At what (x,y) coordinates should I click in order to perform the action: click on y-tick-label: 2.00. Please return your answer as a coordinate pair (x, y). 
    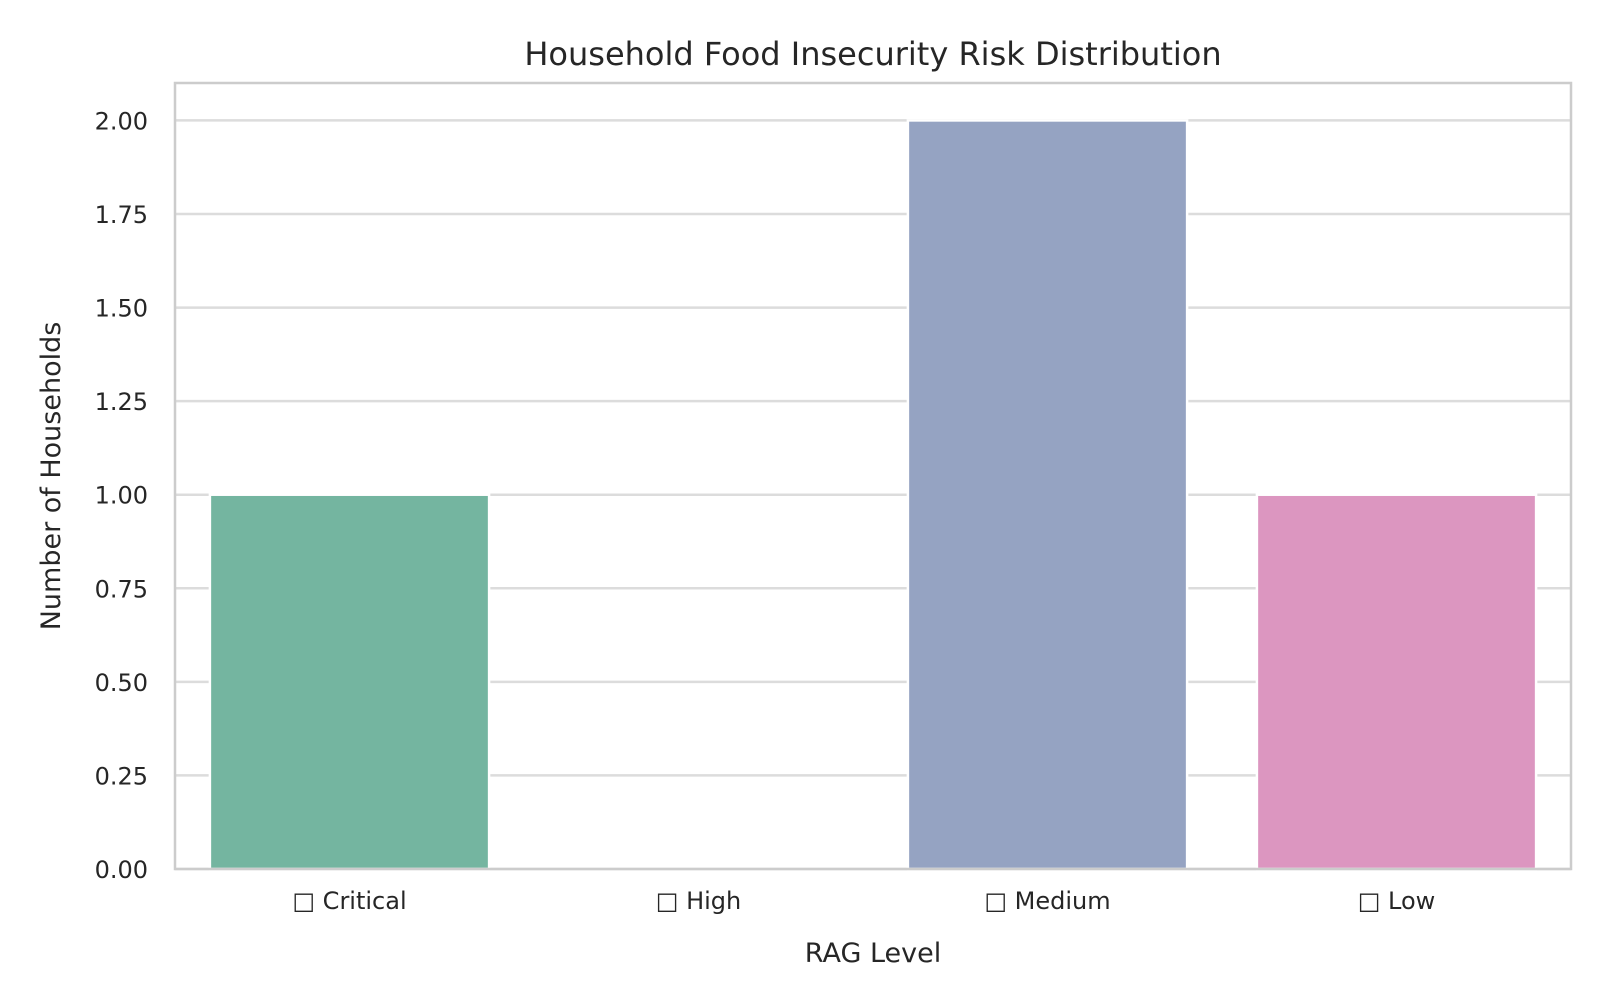
    Looking at the image, I should click on (121, 121).